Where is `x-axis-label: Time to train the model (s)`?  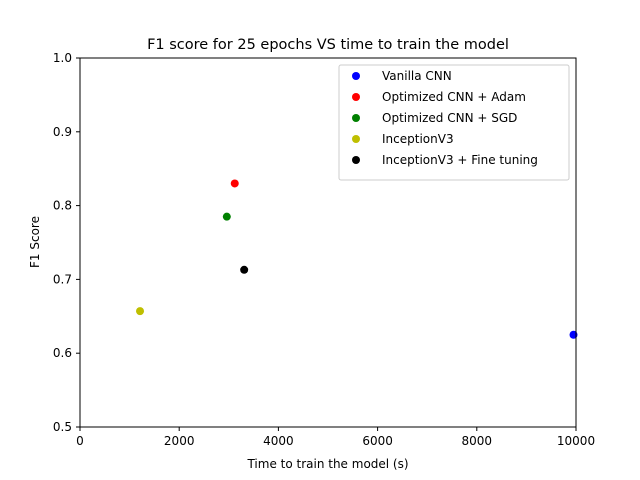
x-axis-label: Time to train the model (s) is located at coordinates (327, 464).